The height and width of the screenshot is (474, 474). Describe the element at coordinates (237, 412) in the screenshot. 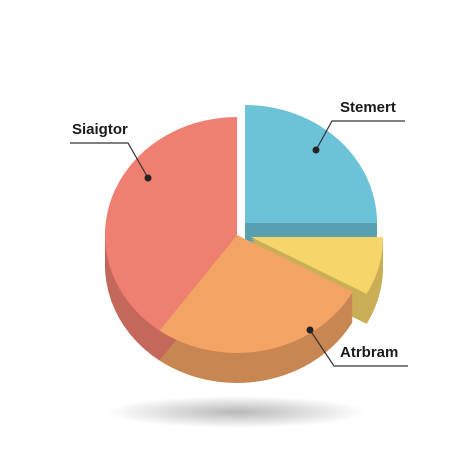

I see `shadow` at that location.